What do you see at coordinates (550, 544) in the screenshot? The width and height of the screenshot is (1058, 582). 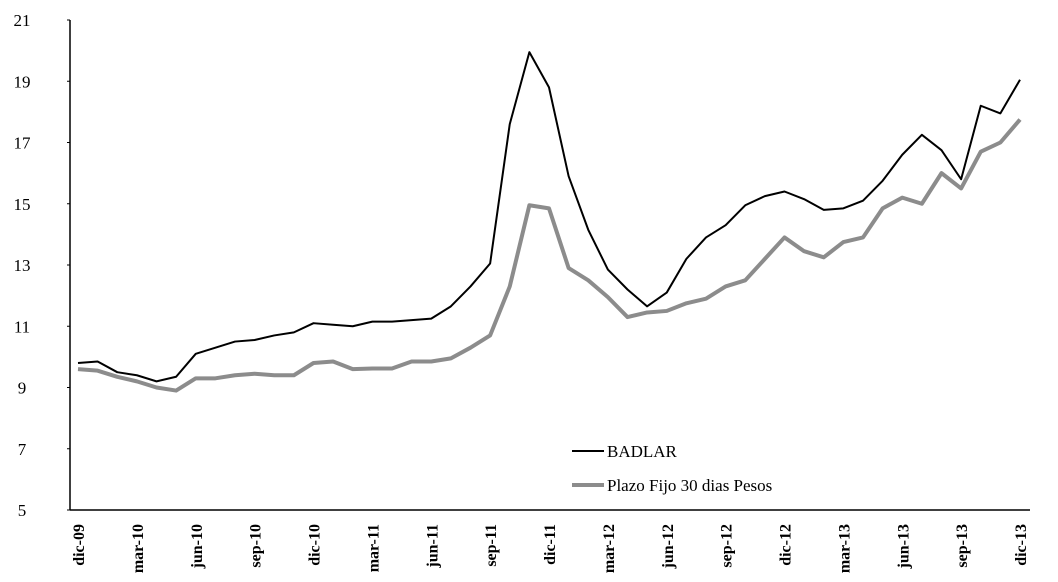 I see `x-tick-label: dic-11` at bounding box center [550, 544].